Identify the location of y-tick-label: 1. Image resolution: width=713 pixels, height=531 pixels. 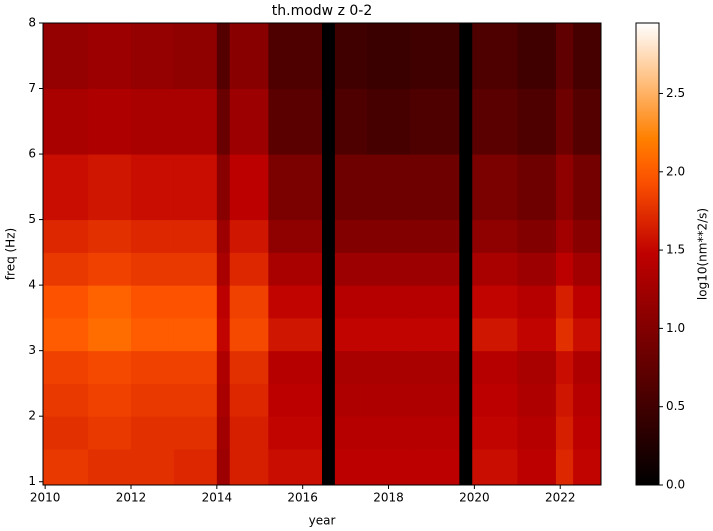
(32, 481).